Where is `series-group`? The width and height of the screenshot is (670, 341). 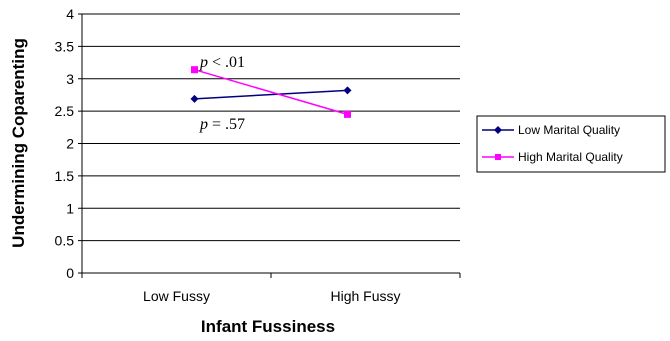
series-group is located at coordinates (271, 92).